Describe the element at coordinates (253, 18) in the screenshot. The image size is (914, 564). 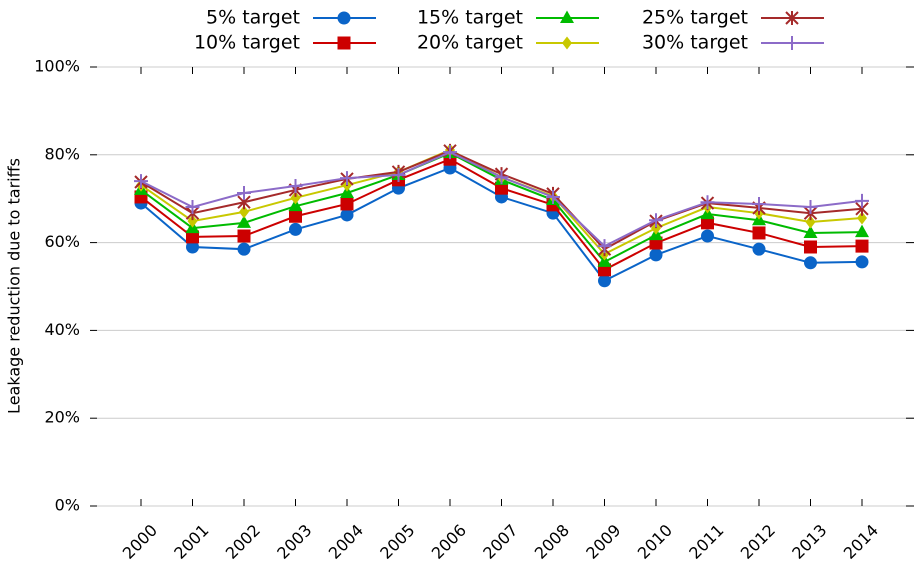
I see `legend-label: 5% target` at that location.